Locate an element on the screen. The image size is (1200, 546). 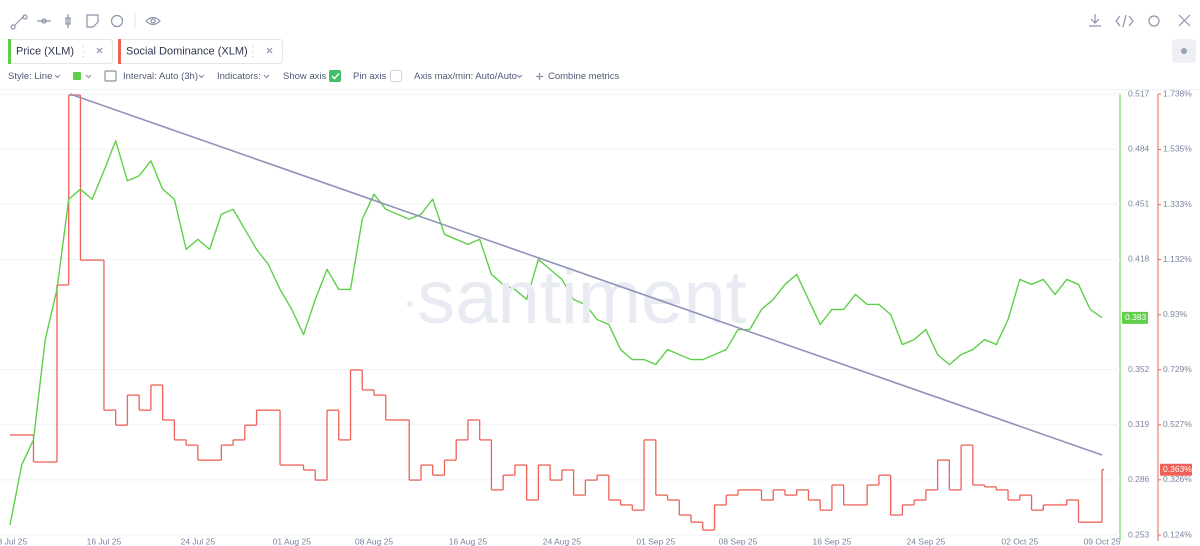
color-swatch is located at coordinates (77, 76).